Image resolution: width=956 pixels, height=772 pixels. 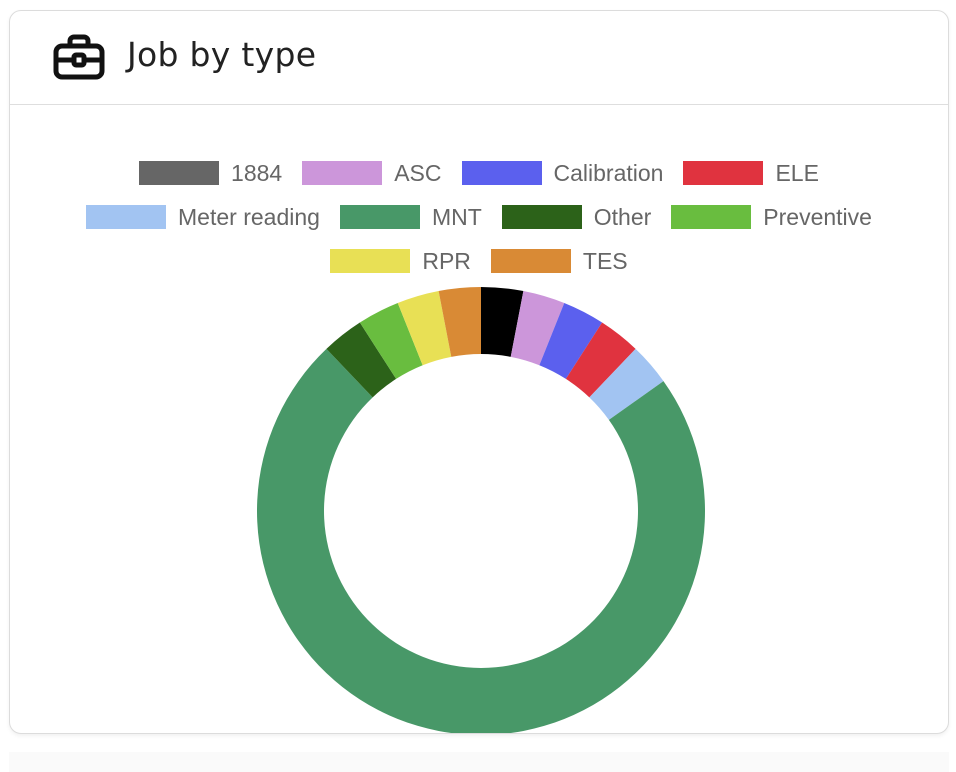 I want to click on doughnut-slice-rpr, so click(x=424, y=328).